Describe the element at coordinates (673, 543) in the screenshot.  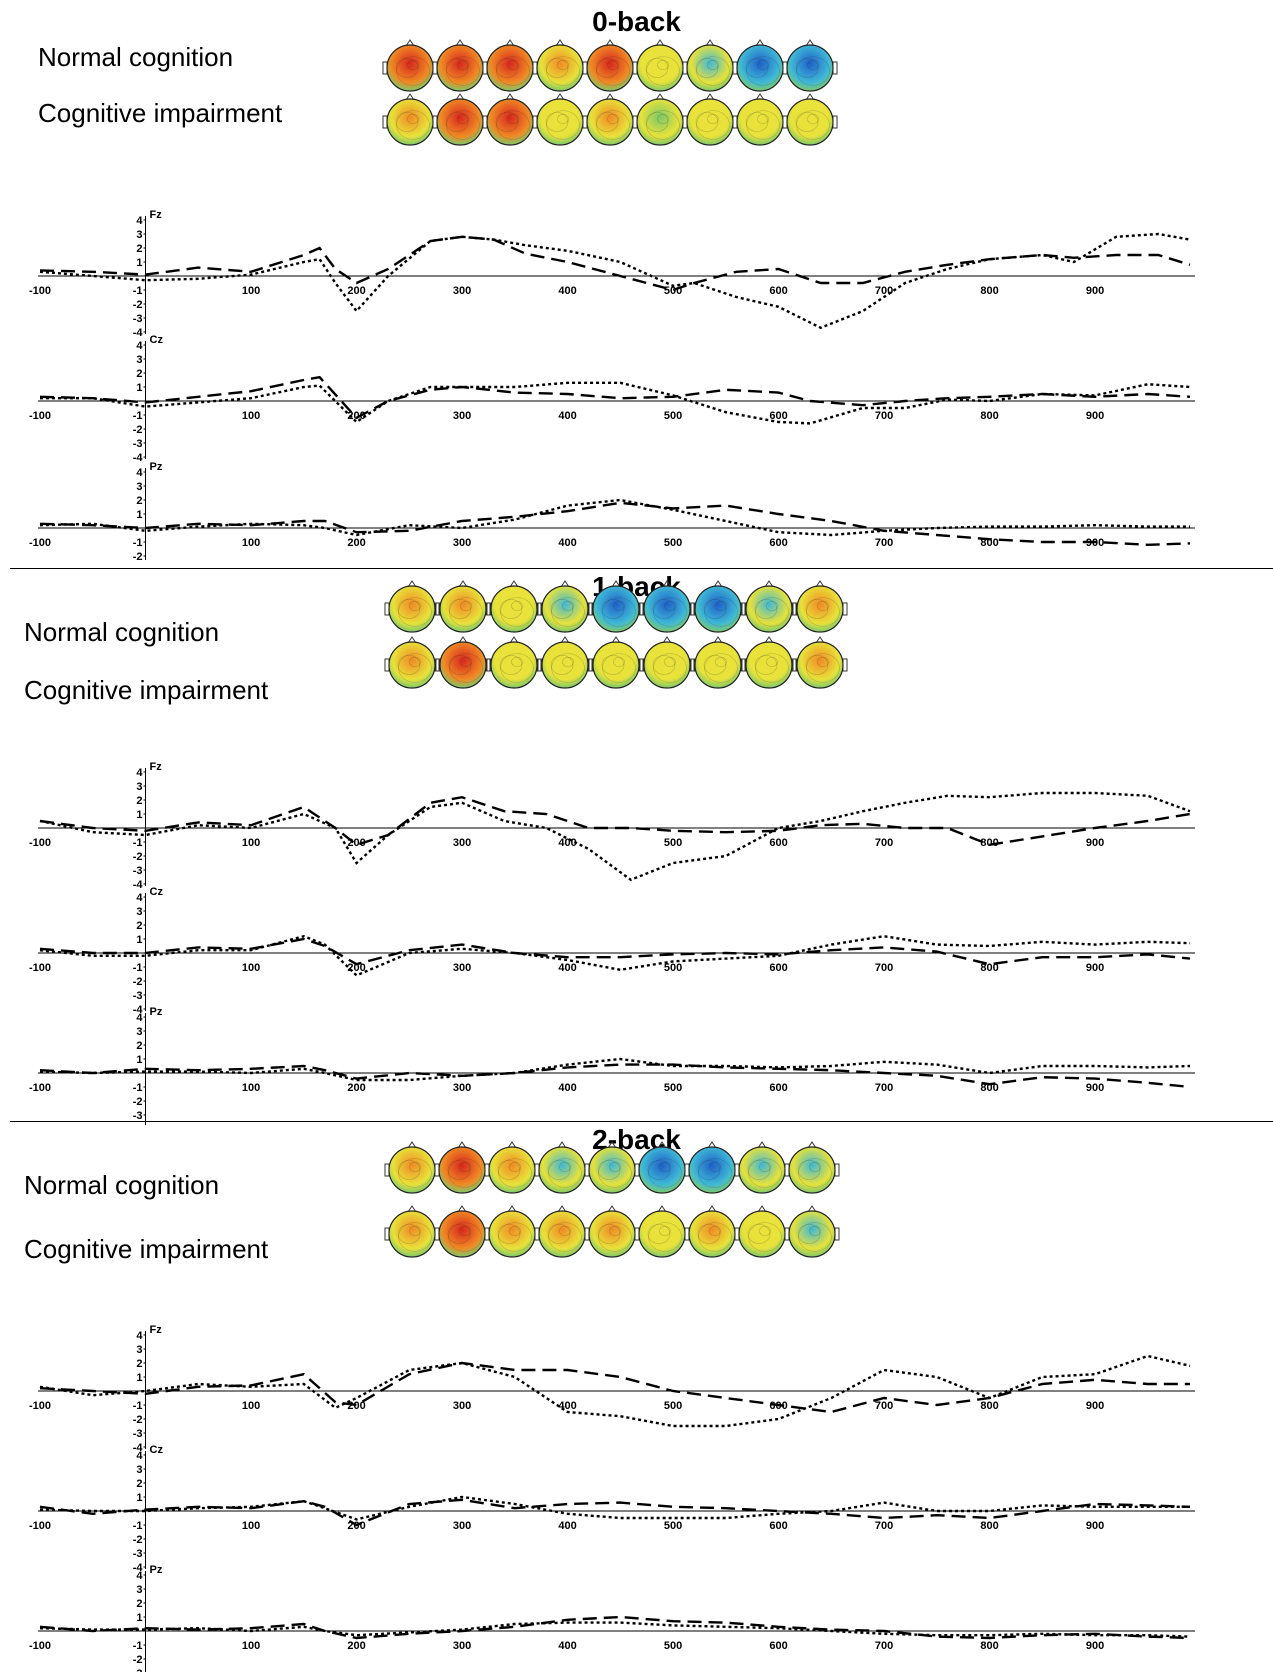
I see `x-tick-label: 500` at that location.